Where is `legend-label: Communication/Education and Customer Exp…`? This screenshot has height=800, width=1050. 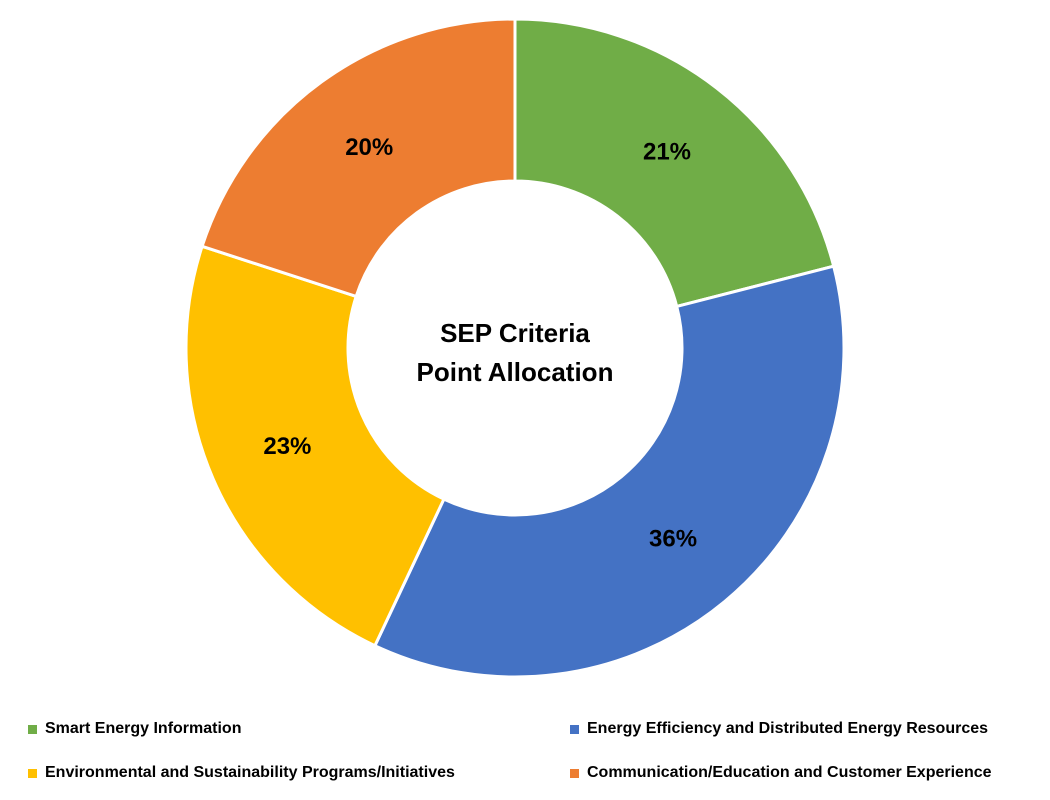
legend-label: Communication/Education and Customer Exp… is located at coordinates (789, 772).